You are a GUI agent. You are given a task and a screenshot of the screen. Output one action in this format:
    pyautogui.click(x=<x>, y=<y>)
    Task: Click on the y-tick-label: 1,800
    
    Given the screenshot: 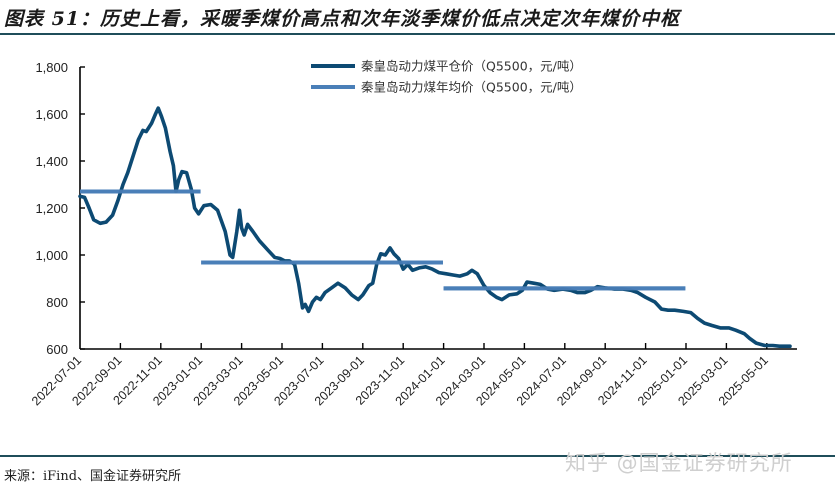 What is the action you would take?
    pyautogui.click(x=51, y=67)
    